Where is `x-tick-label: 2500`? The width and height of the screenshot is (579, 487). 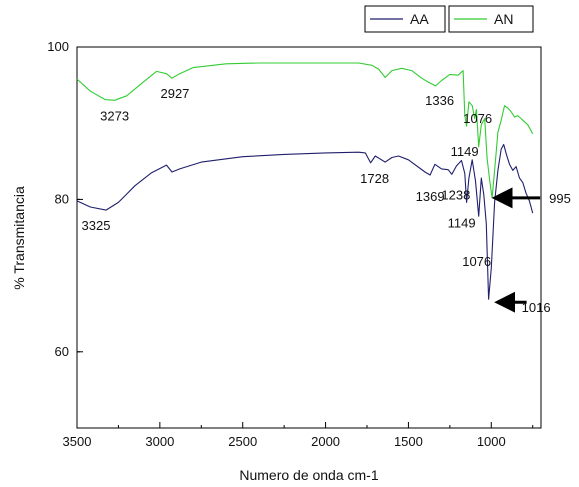 x-tick-label: 2500 is located at coordinates (242, 441).